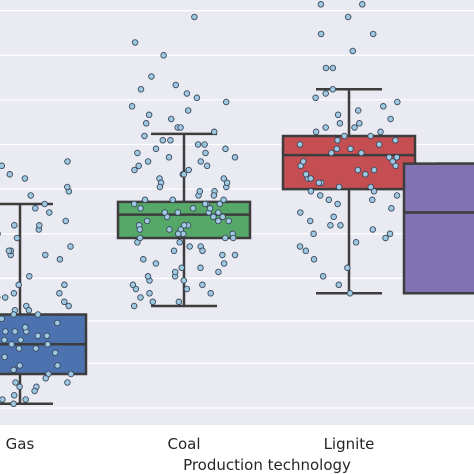 Image resolution: width=474 pixels, height=474 pixels. What do you see at coordinates (438, 228) in the screenshot?
I see `box-unlabeled` at bounding box center [438, 228].